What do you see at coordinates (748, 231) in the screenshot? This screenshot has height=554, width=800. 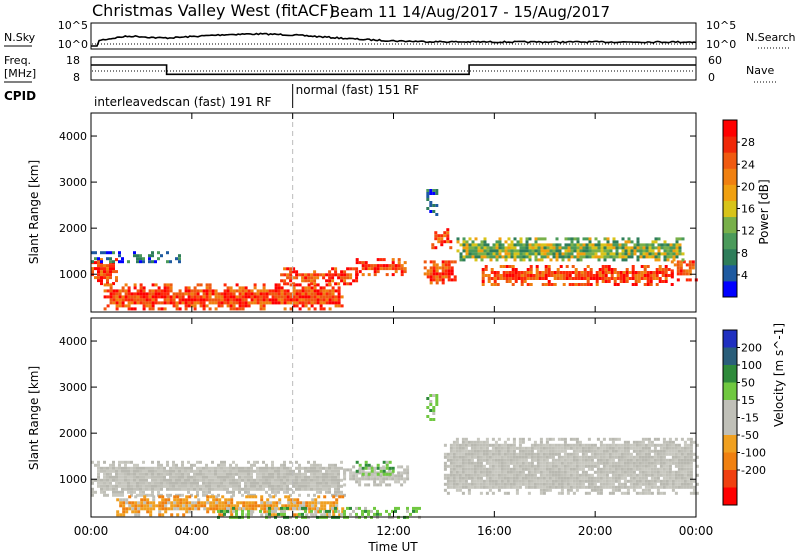 I see `power-colorbar-tick-label: 12` at bounding box center [748, 231].